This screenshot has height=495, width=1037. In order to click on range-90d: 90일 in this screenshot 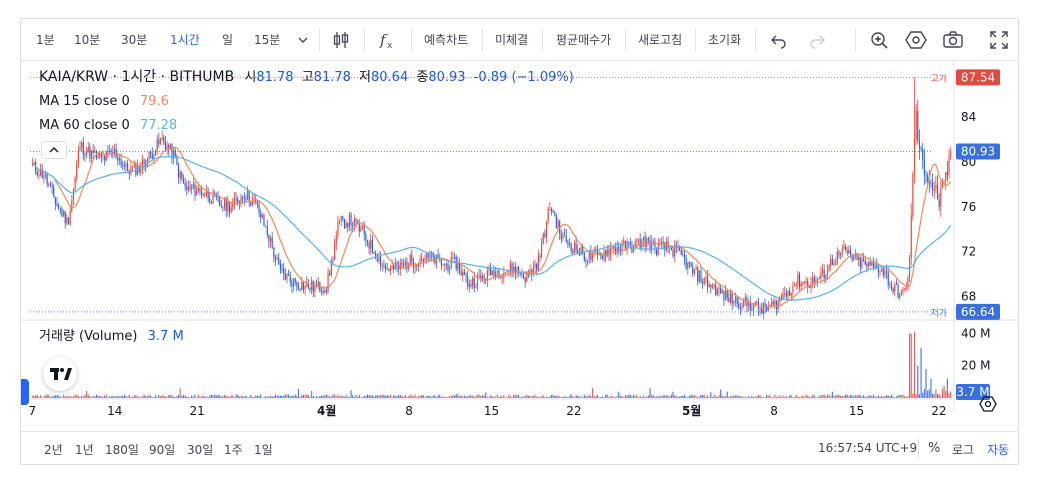, I will do `click(162, 450)`.